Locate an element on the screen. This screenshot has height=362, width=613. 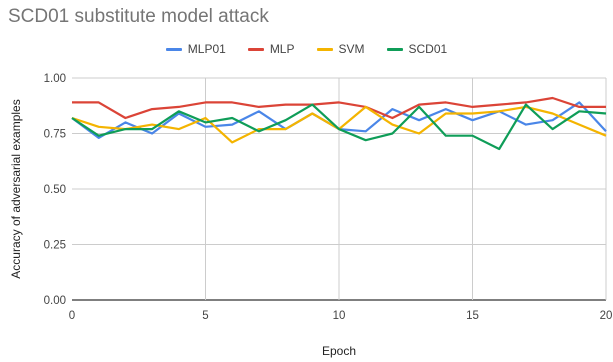
y-tick-label: 0.75 is located at coordinates (55, 135).